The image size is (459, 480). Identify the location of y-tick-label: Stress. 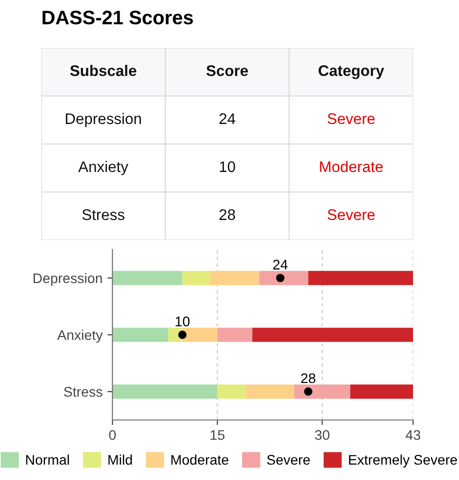
(83, 391).